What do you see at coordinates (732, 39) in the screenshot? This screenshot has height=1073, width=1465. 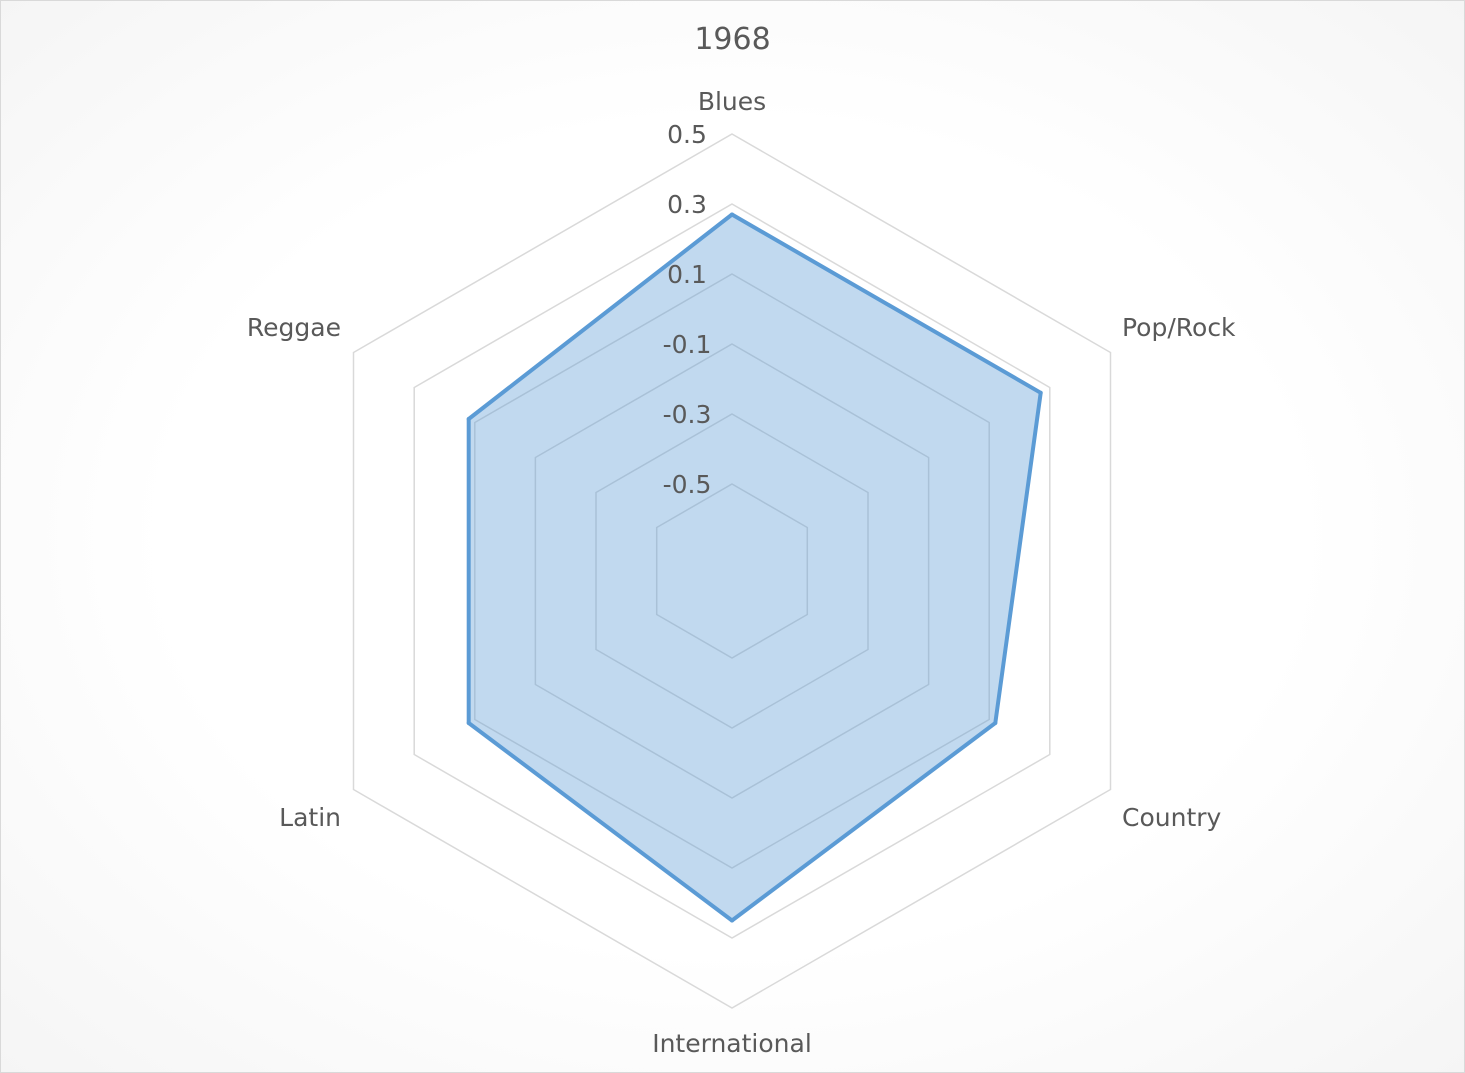 I see `chart-title: 1968` at bounding box center [732, 39].